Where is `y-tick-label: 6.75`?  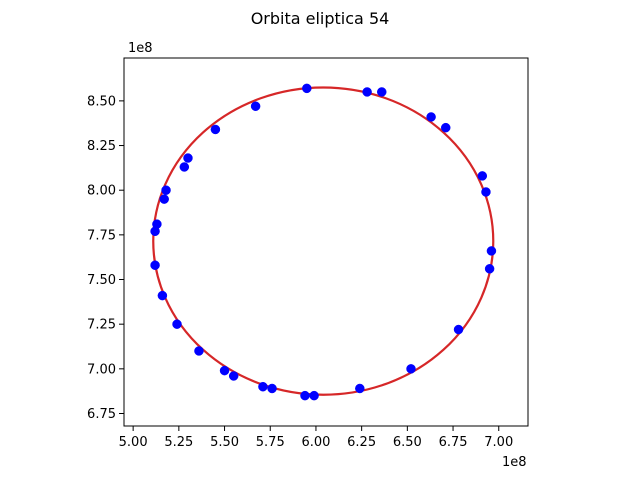 y-tick-label: 6.75 is located at coordinates (101, 414).